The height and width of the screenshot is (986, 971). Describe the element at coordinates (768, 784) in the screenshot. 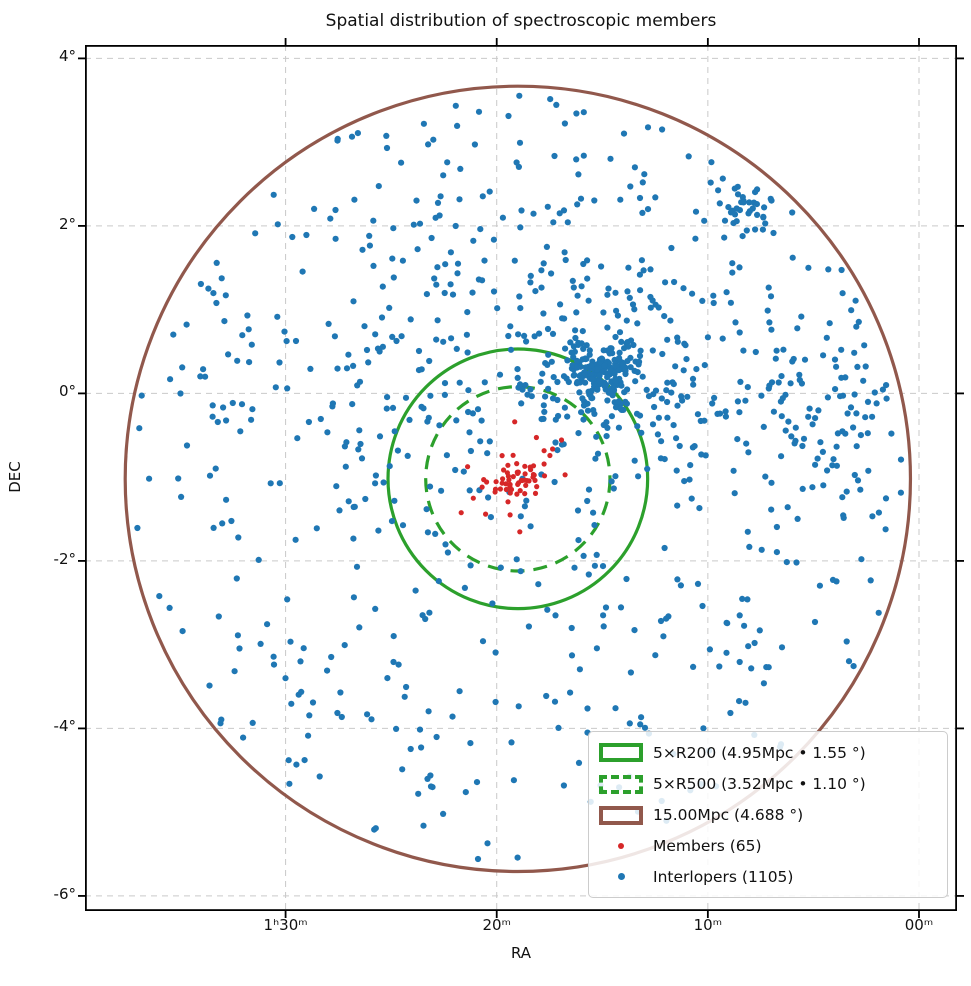

I see `legend-item-r500: 5×R500 (3.52Mpc • 1.10 °)` at that location.